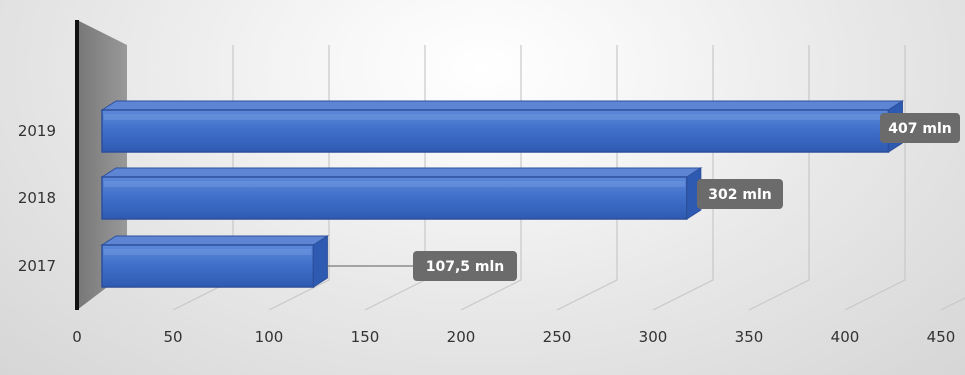 The height and width of the screenshot is (375, 965). What do you see at coordinates (37, 266) in the screenshot?
I see `category-label-2017: 2017` at bounding box center [37, 266].